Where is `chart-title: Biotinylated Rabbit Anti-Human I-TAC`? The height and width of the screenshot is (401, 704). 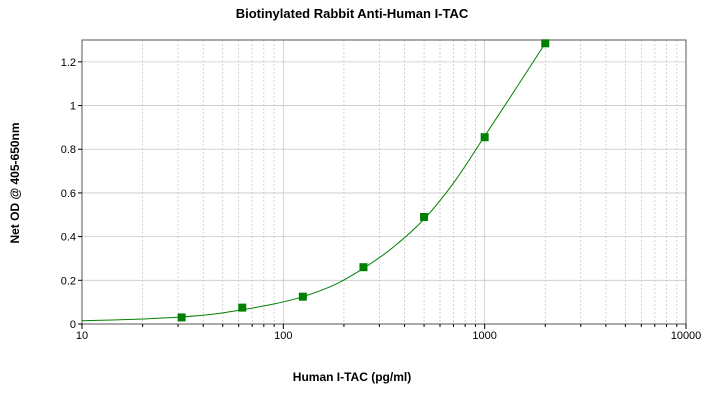 chart-title: Biotinylated Rabbit Anti-Human I-TAC is located at coordinates (352, 13).